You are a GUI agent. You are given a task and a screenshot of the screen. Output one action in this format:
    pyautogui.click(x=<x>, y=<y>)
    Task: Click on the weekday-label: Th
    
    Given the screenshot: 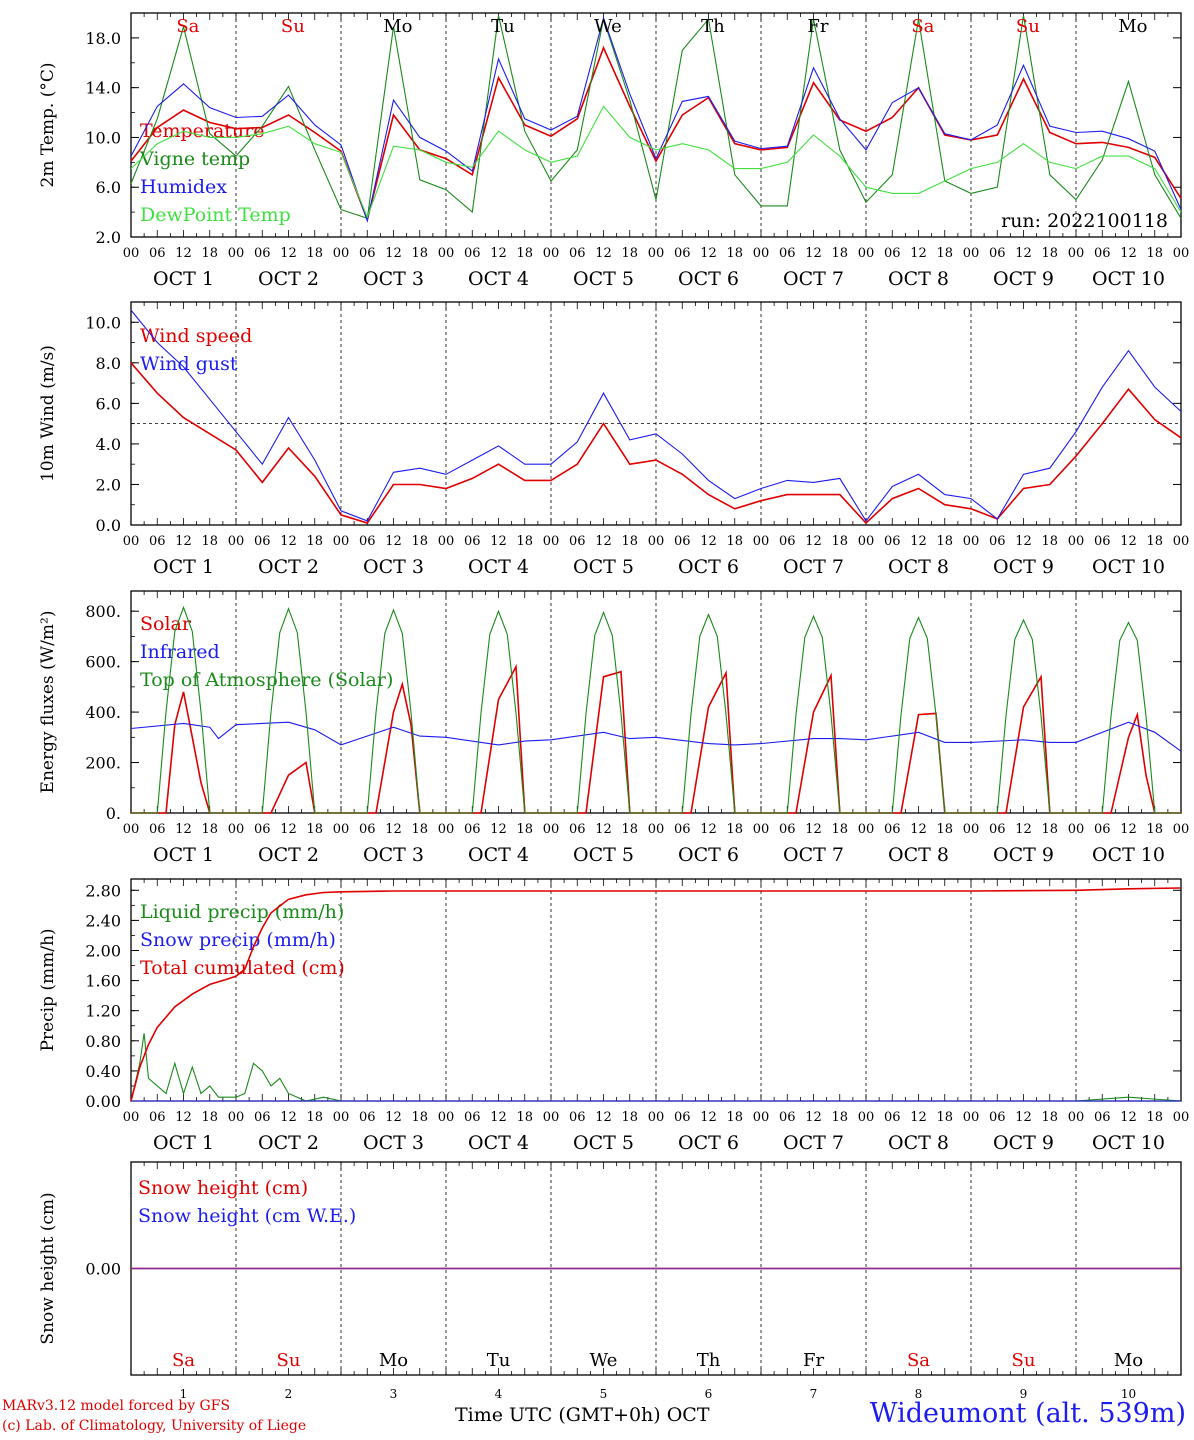 What is the action you would take?
    pyautogui.click(x=709, y=1360)
    